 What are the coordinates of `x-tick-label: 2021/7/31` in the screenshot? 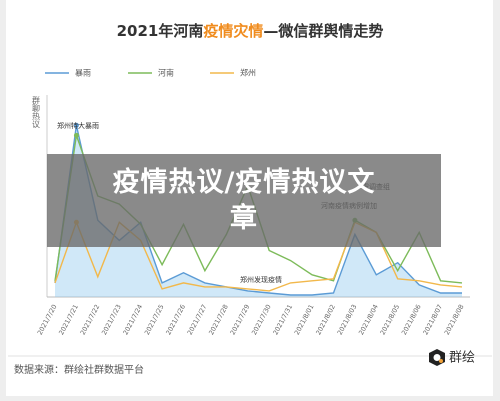 It's located at (282, 319).